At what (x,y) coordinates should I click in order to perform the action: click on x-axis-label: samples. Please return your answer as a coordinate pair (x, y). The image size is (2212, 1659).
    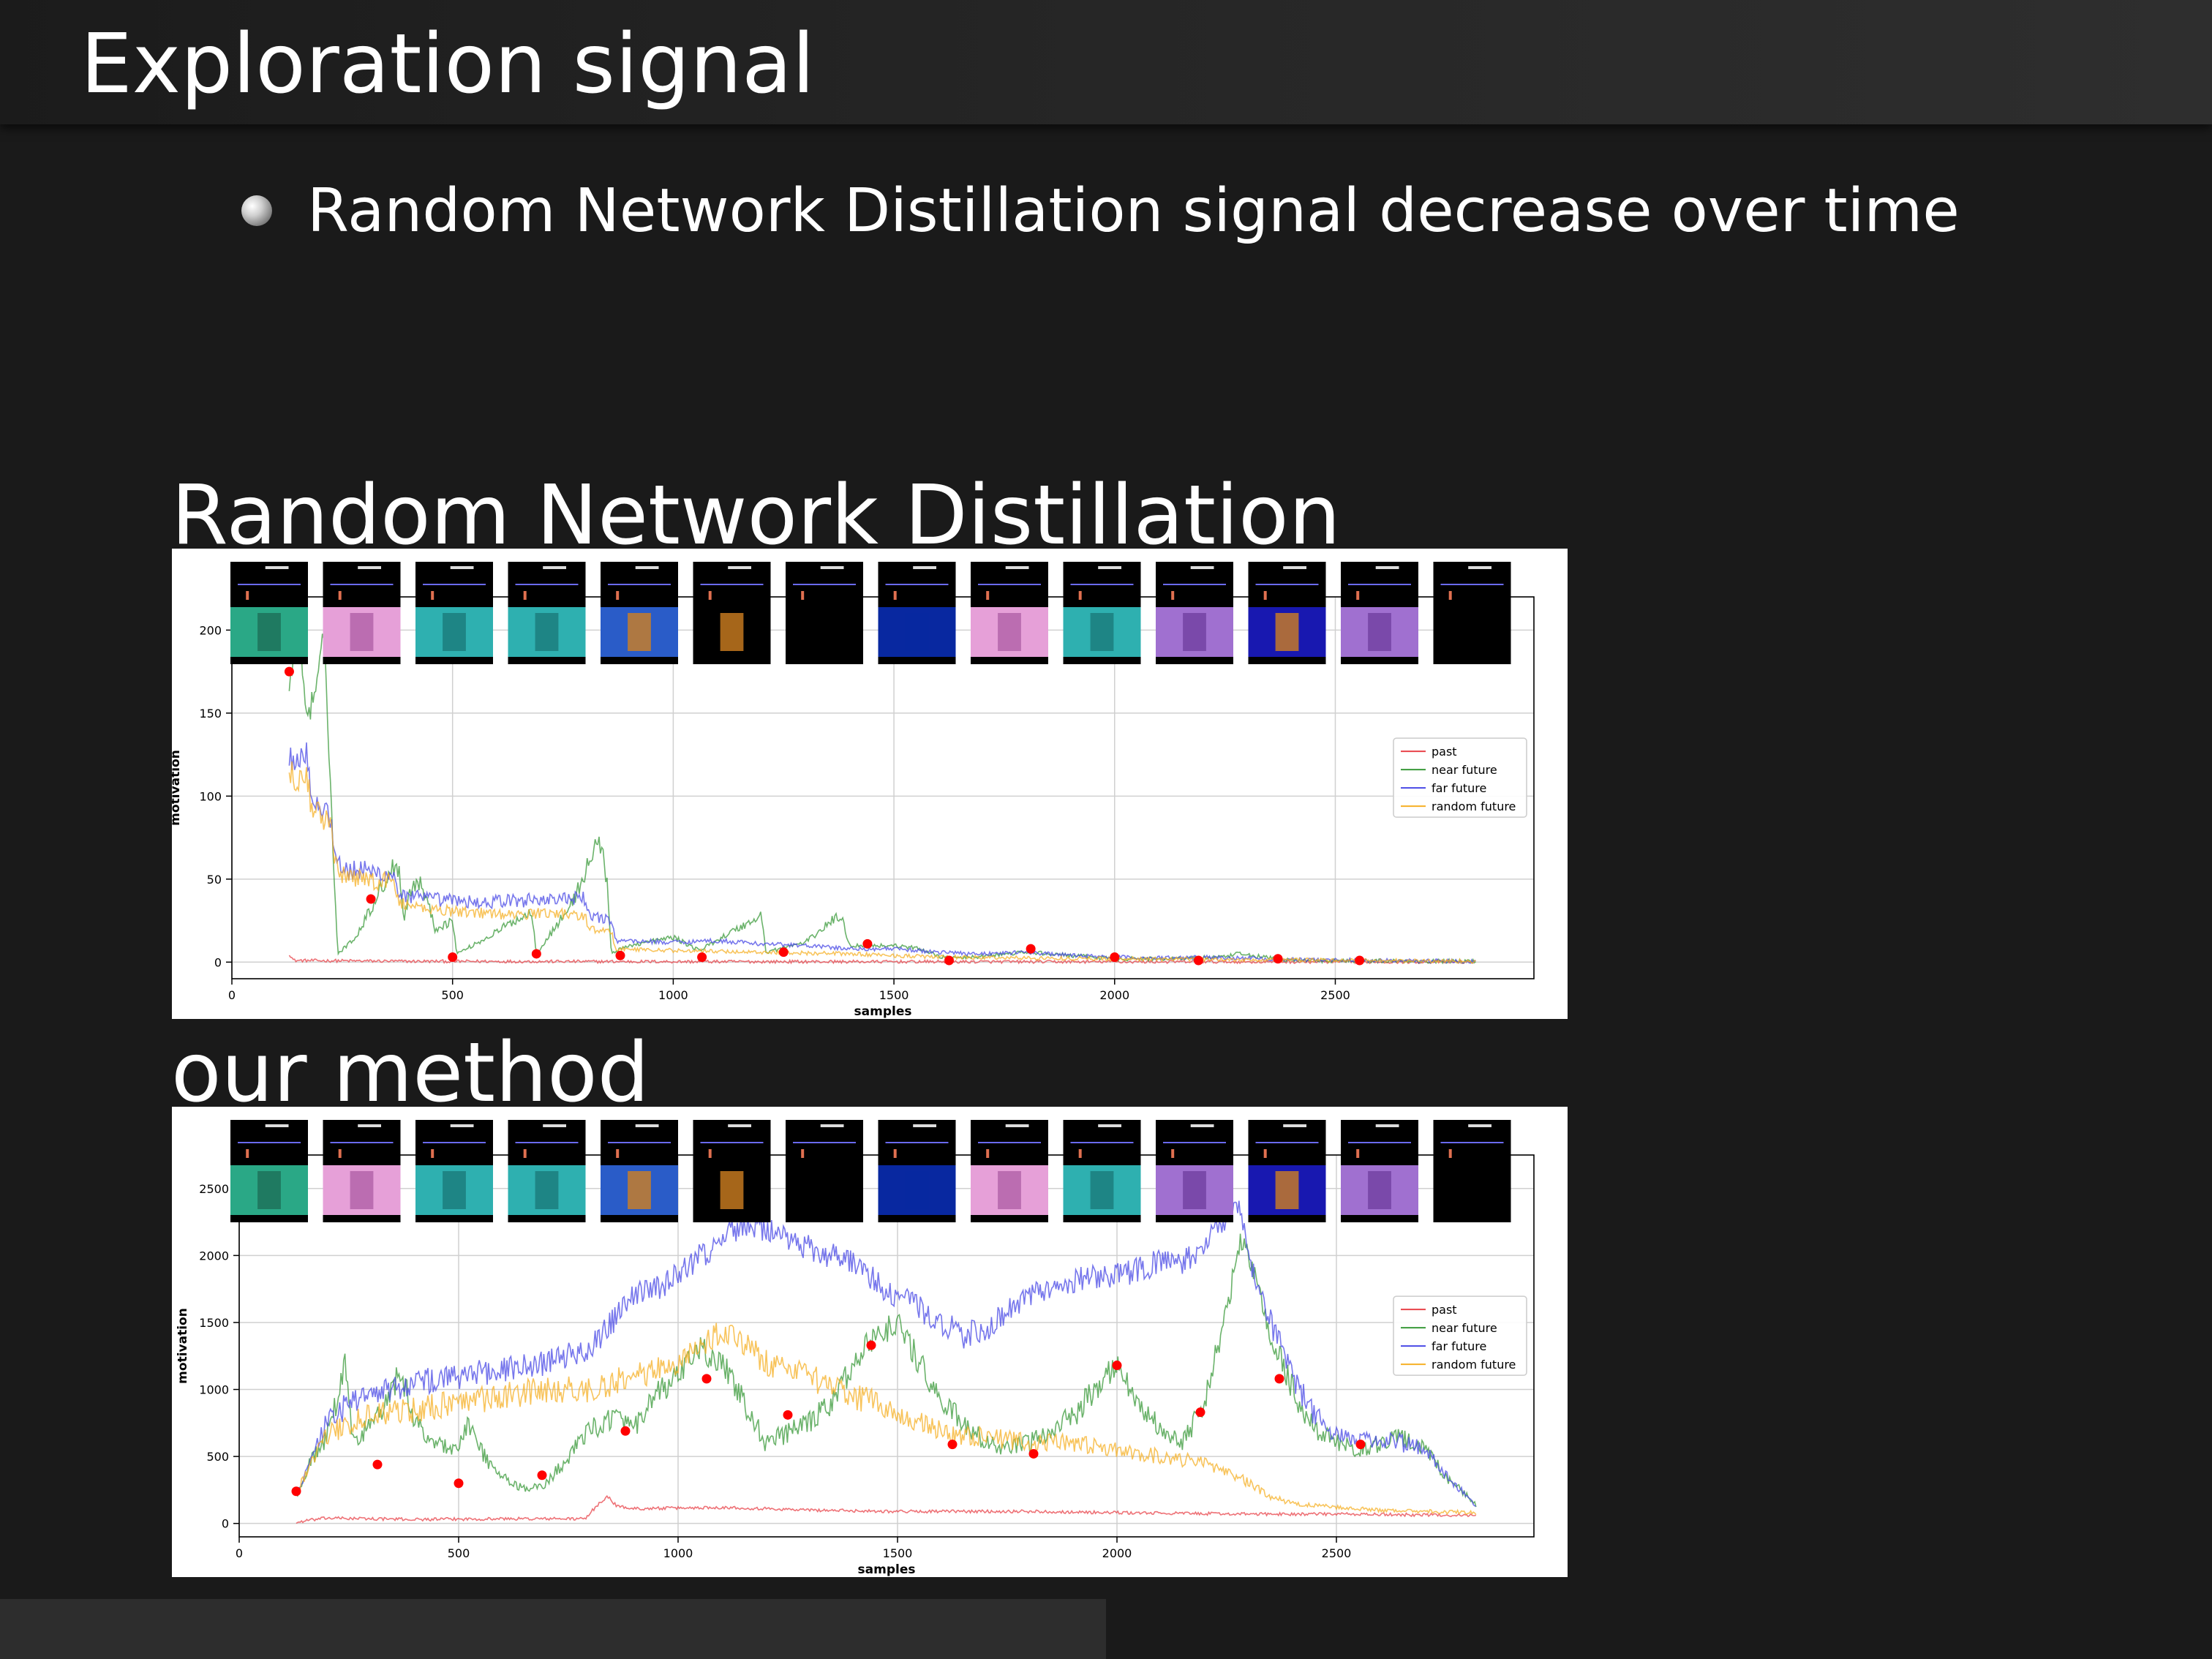
    Looking at the image, I should click on (887, 1569).